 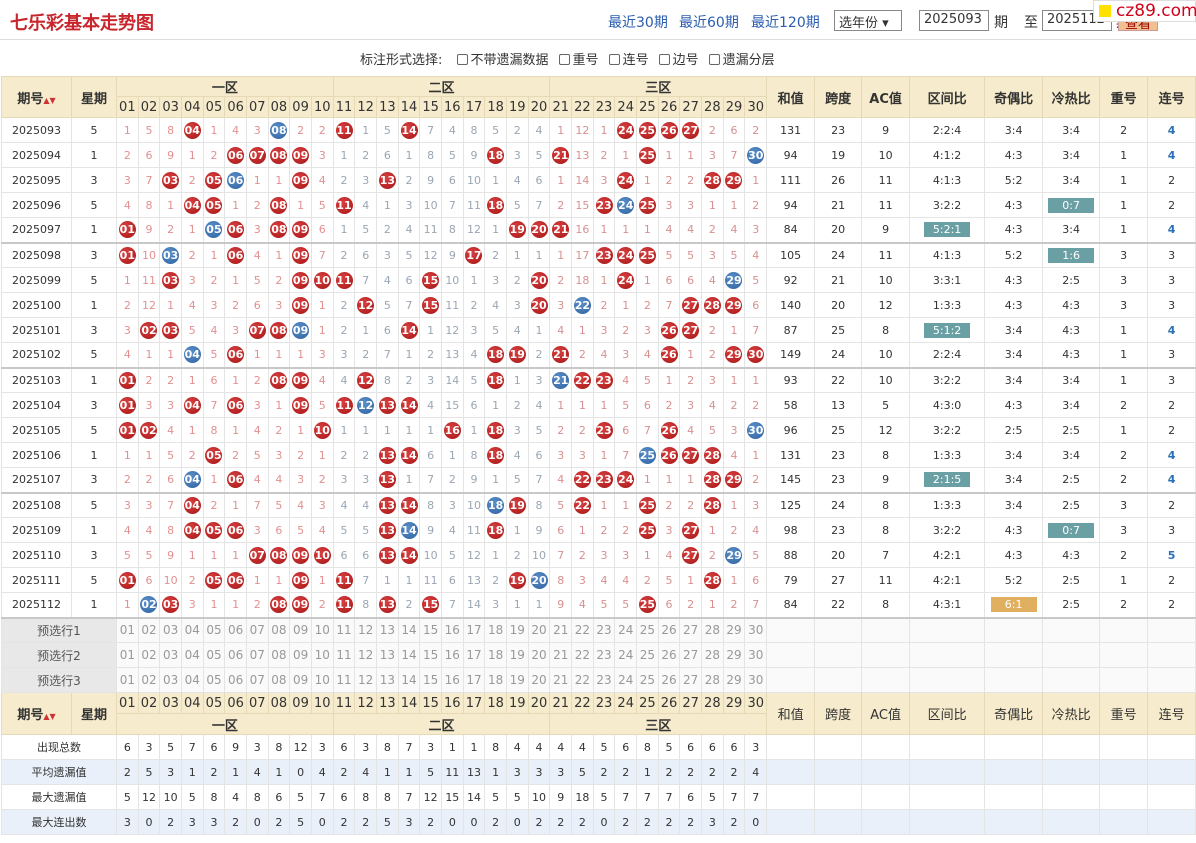 What do you see at coordinates (709, 23) in the screenshot?
I see `link: 最近60期` at bounding box center [709, 23].